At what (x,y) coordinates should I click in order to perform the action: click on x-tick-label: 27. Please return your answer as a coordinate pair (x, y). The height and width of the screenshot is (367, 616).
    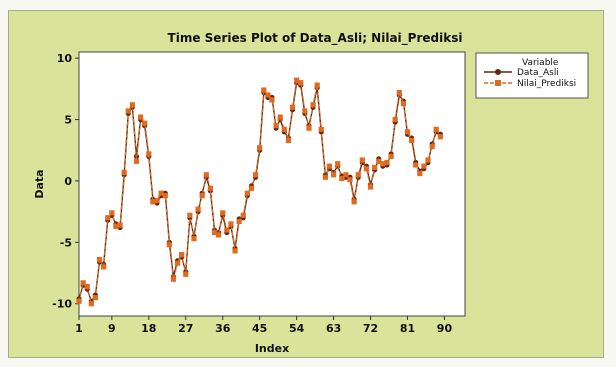
    Looking at the image, I should click on (185, 328).